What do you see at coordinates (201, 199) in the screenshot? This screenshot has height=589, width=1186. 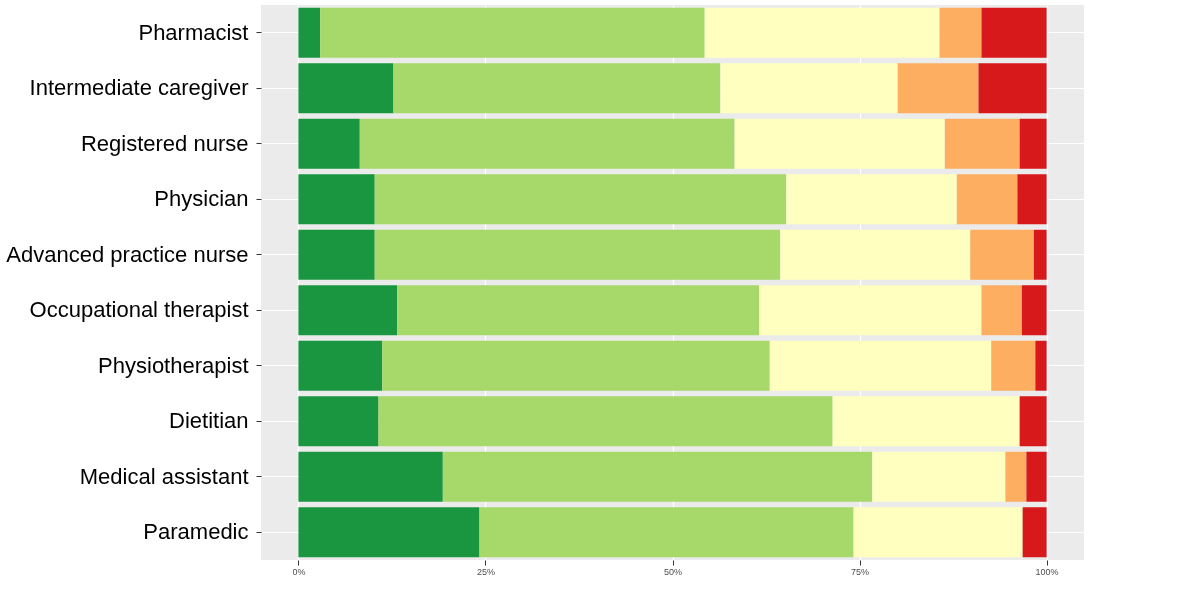 I see `y-tick-label: Physician` at bounding box center [201, 199].